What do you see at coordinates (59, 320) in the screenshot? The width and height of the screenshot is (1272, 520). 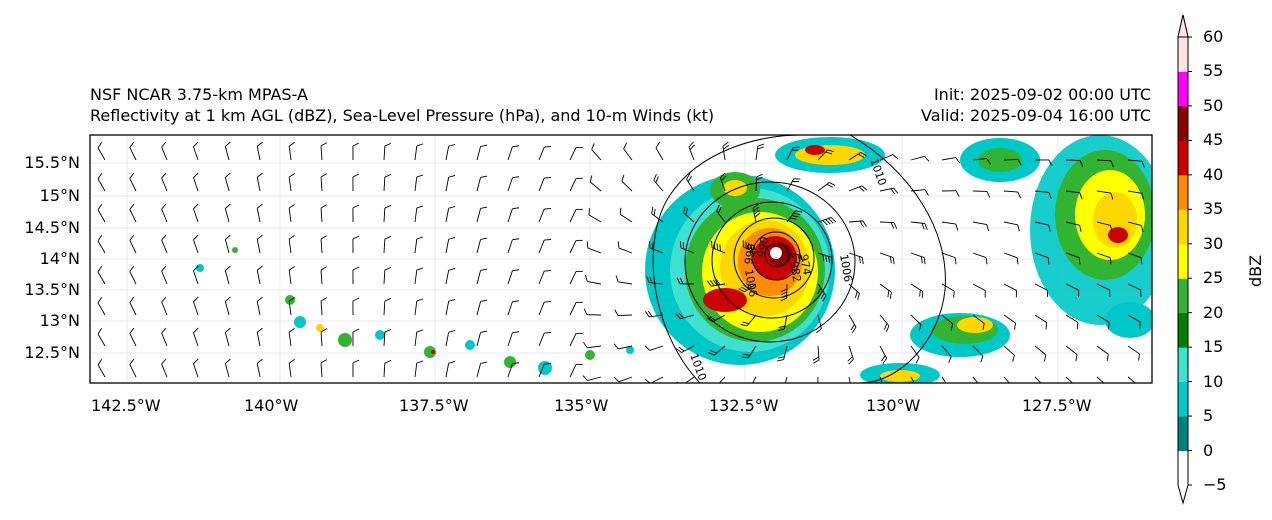 I see `lat-tick-label: 13°N` at bounding box center [59, 320].